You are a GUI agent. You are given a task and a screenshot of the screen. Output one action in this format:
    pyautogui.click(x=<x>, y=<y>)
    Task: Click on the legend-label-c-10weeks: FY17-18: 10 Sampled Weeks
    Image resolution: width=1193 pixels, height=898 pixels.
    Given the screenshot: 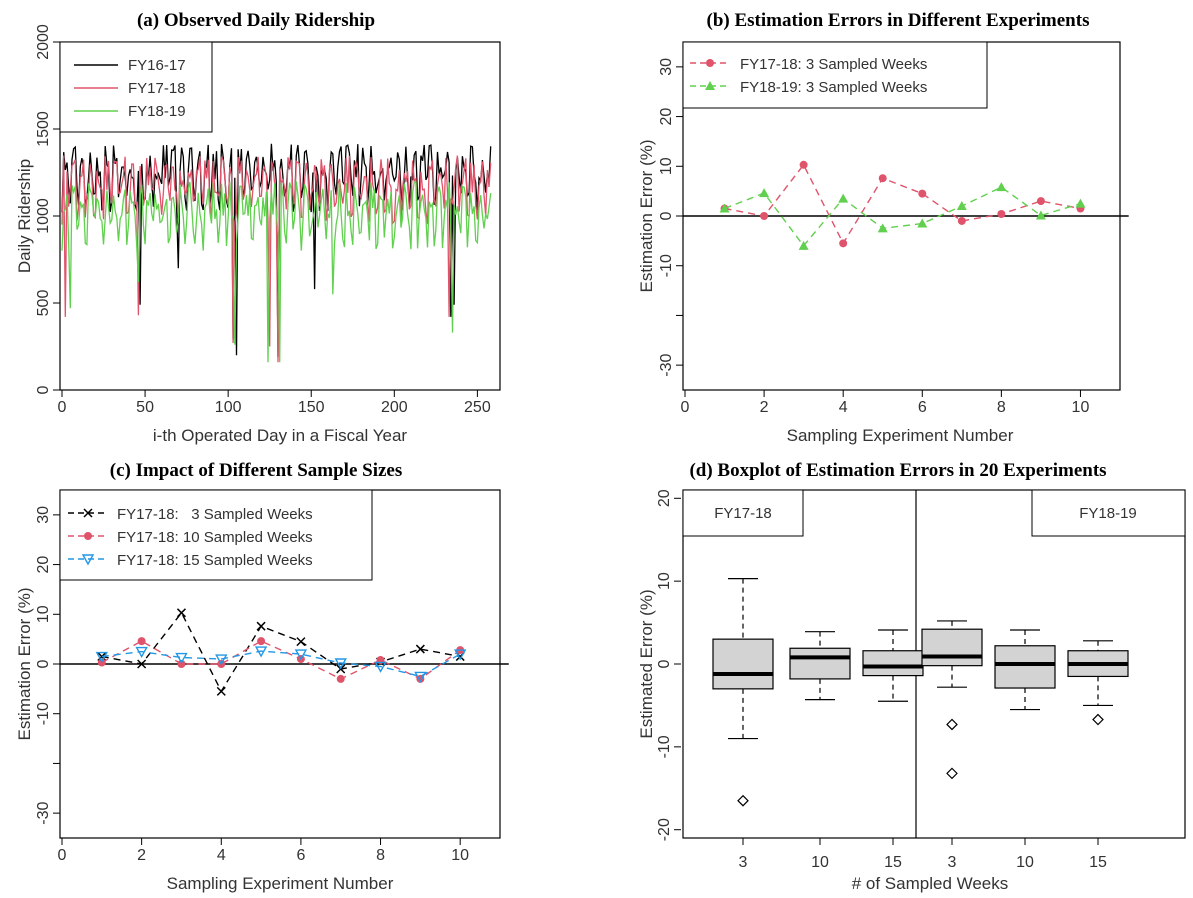 What is the action you would take?
    pyautogui.click(x=215, y=537)
    